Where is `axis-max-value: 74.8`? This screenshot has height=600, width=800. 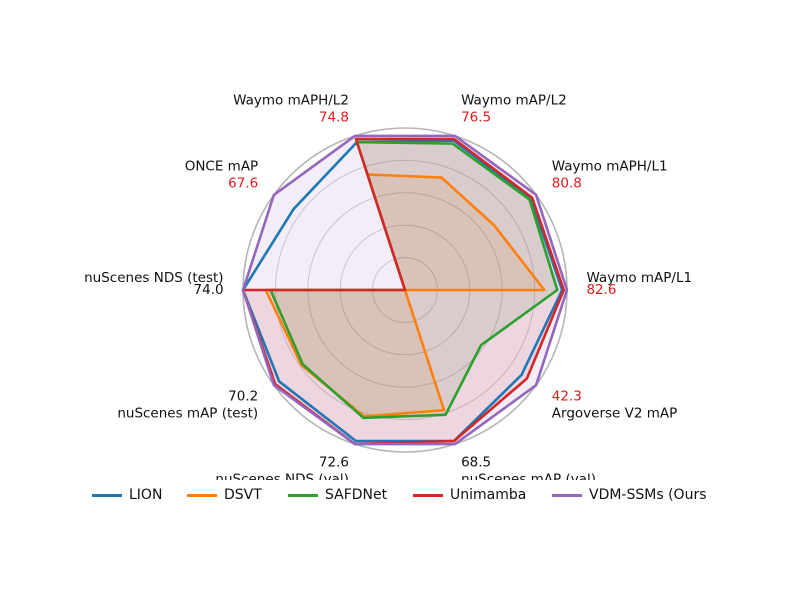 axis-max-value: 74.8 is located at coordinates (334, 117).